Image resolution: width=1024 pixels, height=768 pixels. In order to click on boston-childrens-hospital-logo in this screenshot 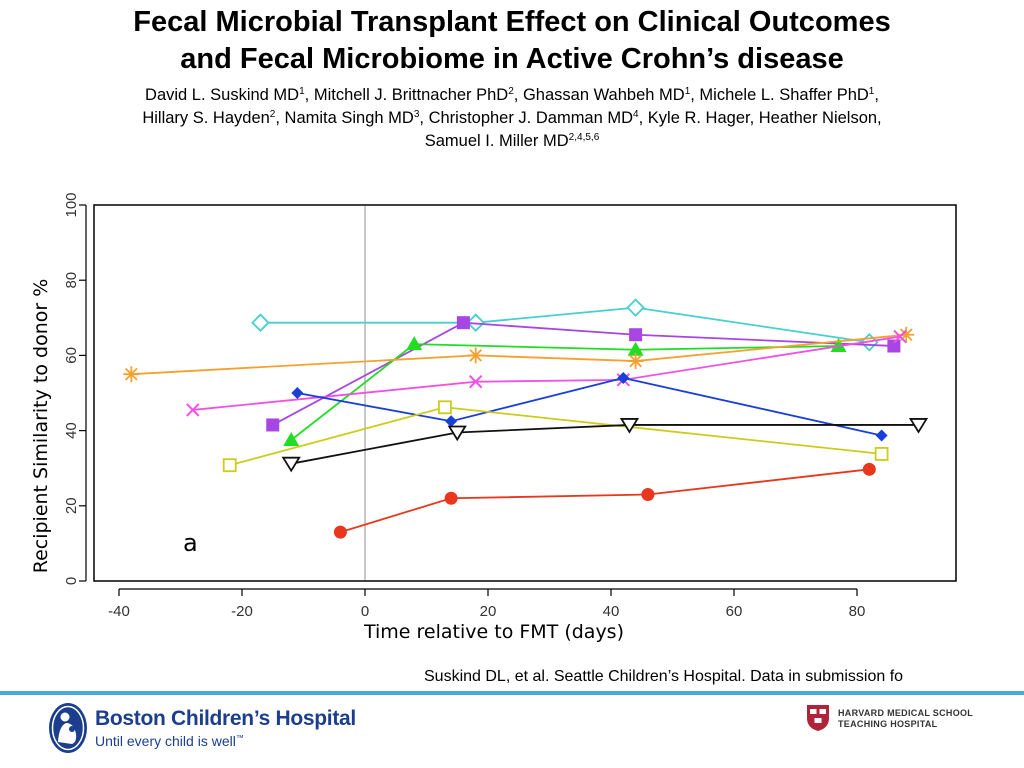, I will do `click(68, 728)`.